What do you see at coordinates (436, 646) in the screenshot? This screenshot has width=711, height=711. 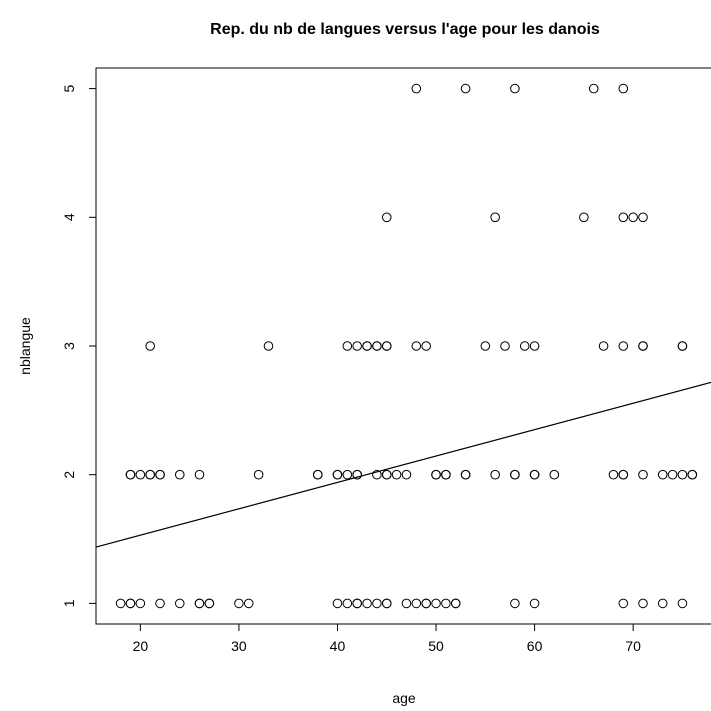 I see `x-tick-label: 50` at bounding box center [436, 646].